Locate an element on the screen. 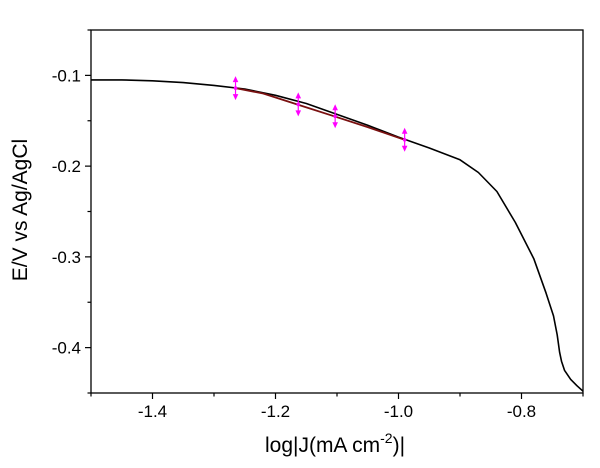 Image resolution: width=600 pixels, height=468 pixels. x-tick-label: -1.0 is located at coordinates (398, 411).